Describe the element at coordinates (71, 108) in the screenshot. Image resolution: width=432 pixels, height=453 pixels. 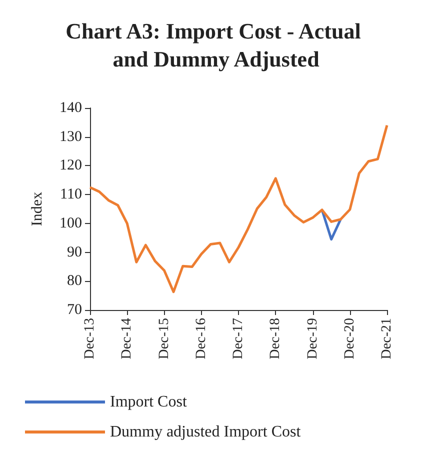
I see `y-tick-label: 140` at that location.